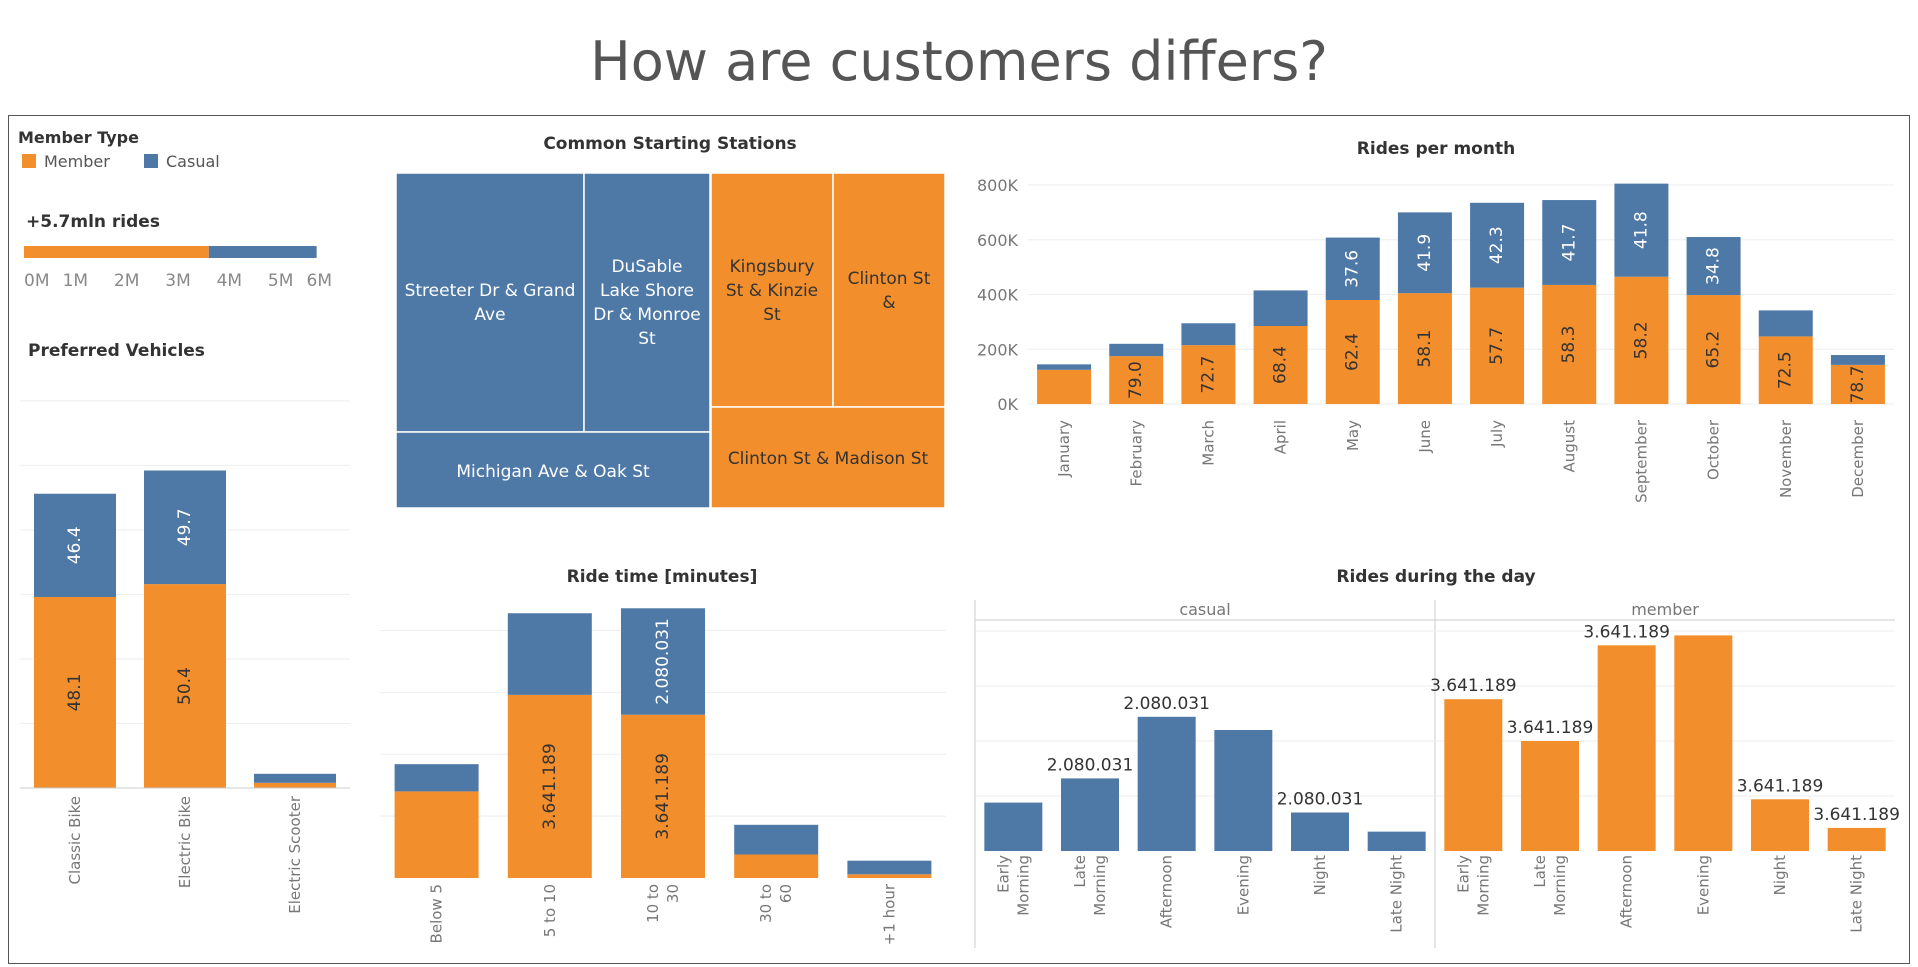  I want to click on rides-per-month-data-label: 58.2, so click(1641, 340).